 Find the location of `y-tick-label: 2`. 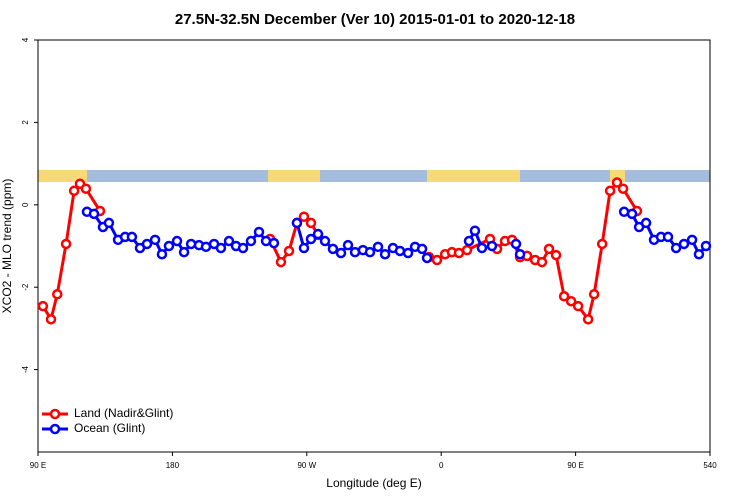

y-tick-label: 2 is located at coordinates (25, 122).